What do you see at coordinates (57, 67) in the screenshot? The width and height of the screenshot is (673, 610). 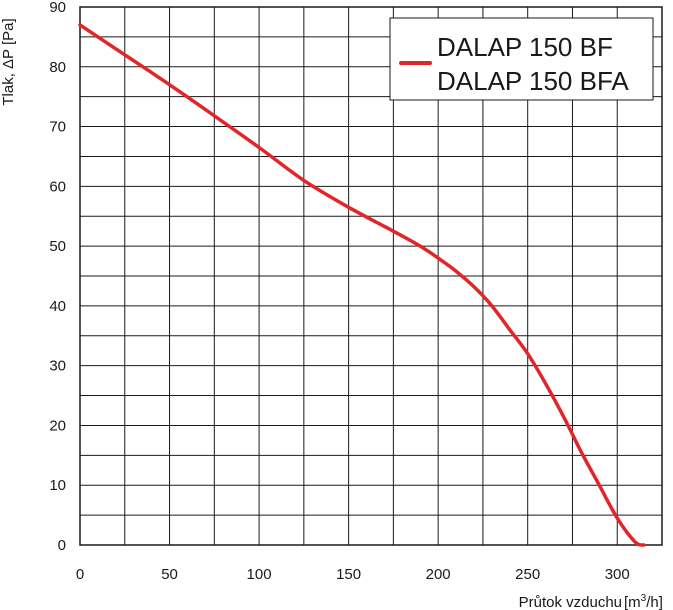 I see `y-tick-label: 80` at bounding box center [57, 67].